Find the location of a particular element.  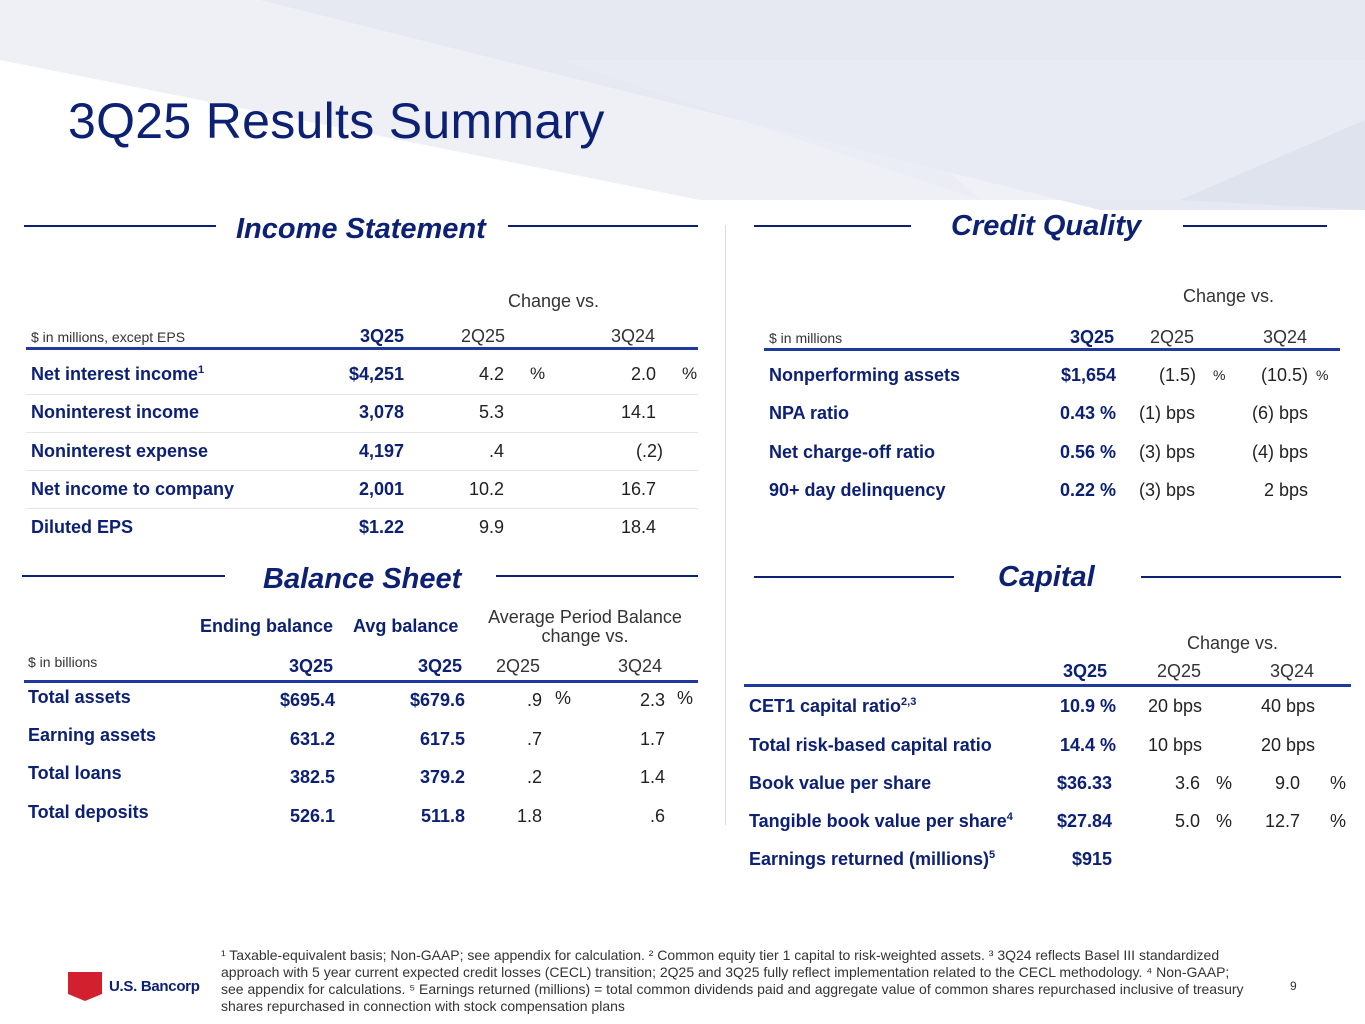

income-row-value: 4,197 is located at coordinates (381, 451).